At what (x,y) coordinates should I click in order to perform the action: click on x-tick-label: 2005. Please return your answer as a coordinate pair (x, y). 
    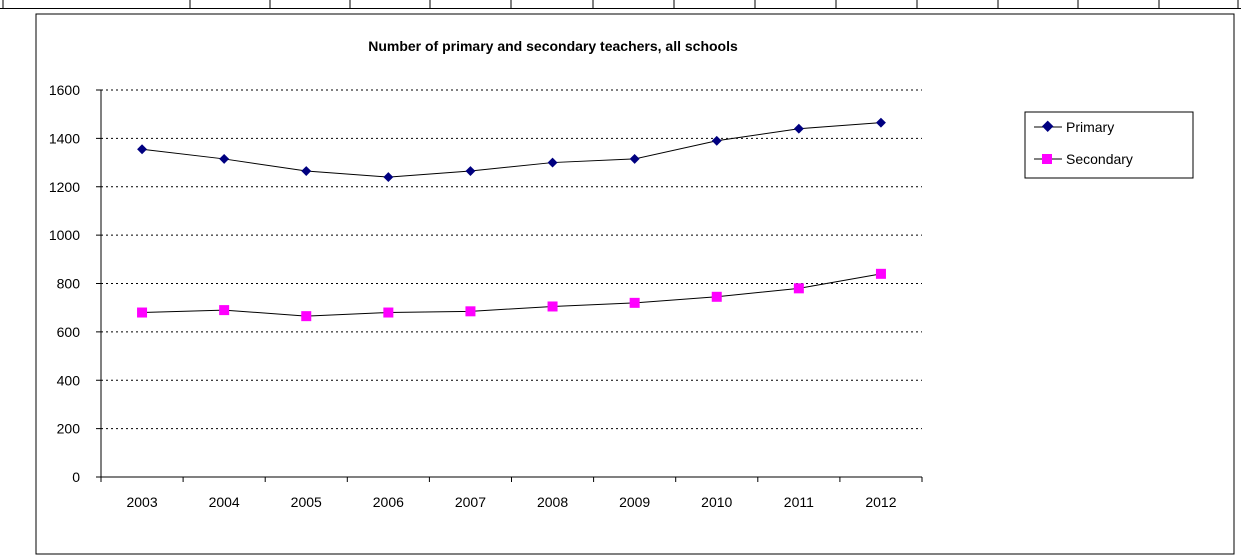
    Looking at the image, I should click on (306, 502).